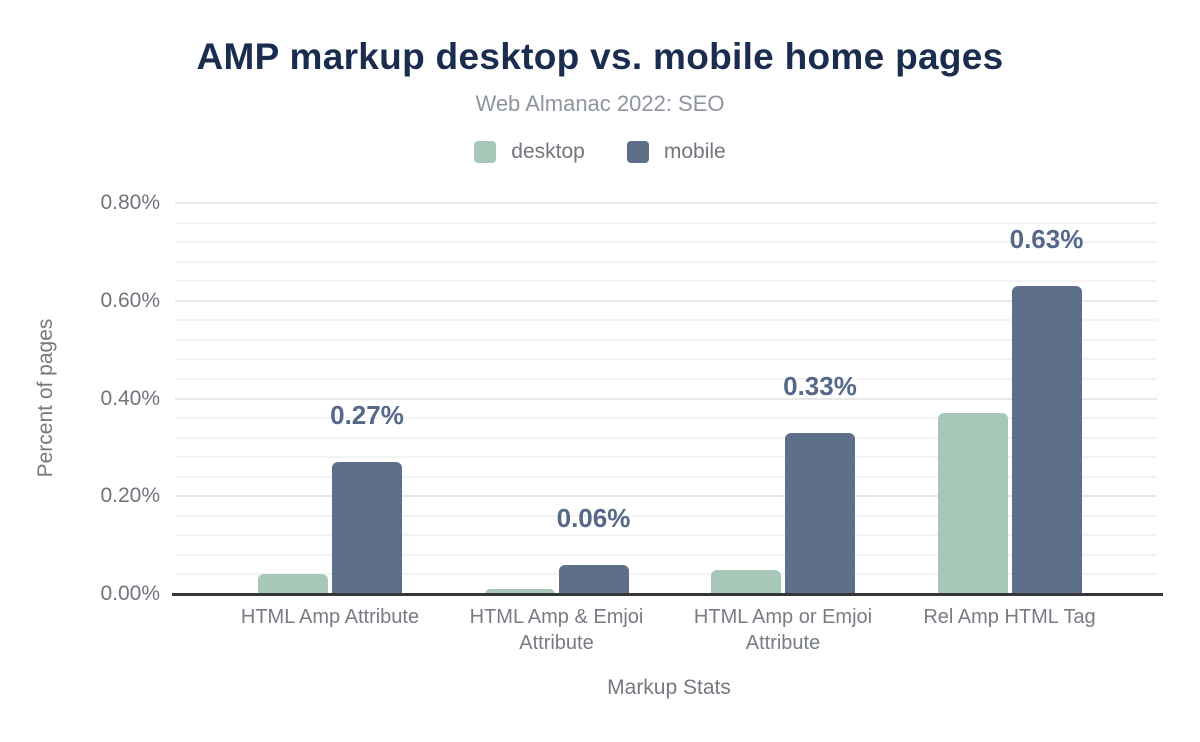 The width and height of the screenshot is (1200, 742). I want to click on bar-value-label: 0.33%, so click(820, 385).